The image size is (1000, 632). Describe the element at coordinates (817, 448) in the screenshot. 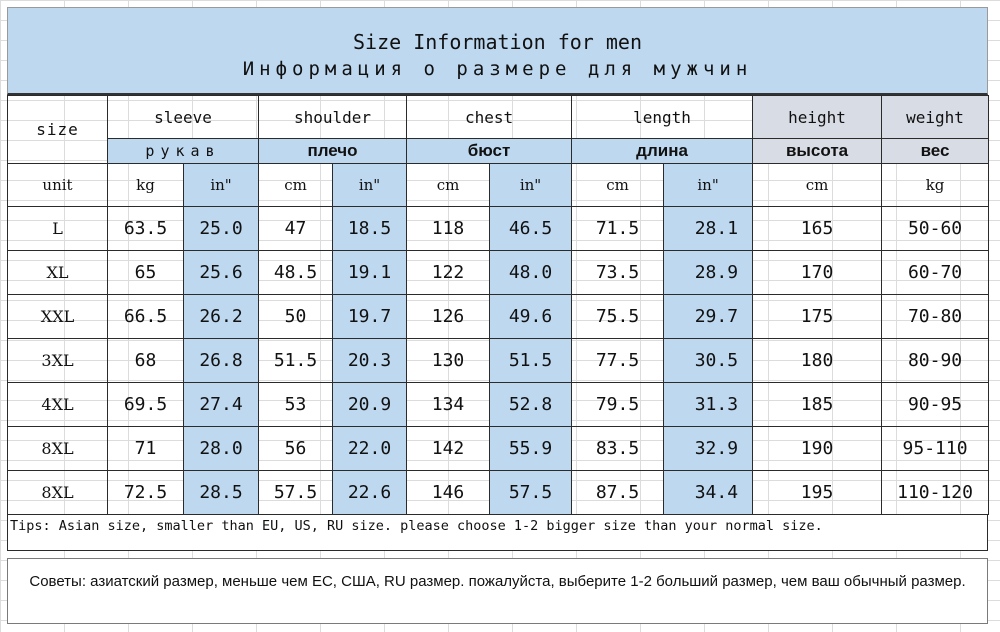

I see `table-cell: 190` at that location.